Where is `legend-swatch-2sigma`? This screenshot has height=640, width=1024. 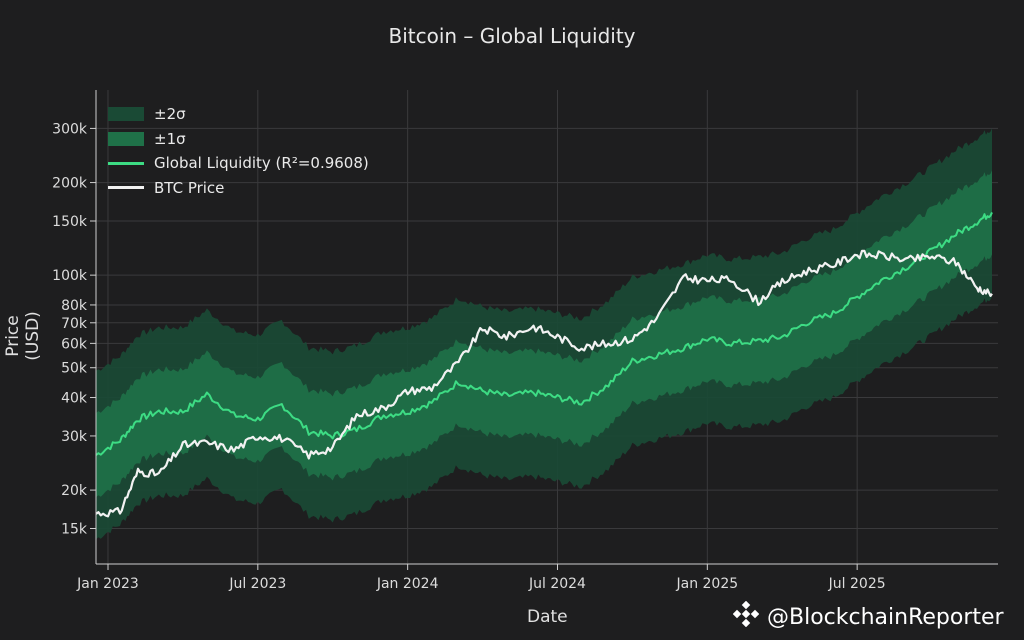
legend-swatch-2sigma is located at coordinates (126, 114).